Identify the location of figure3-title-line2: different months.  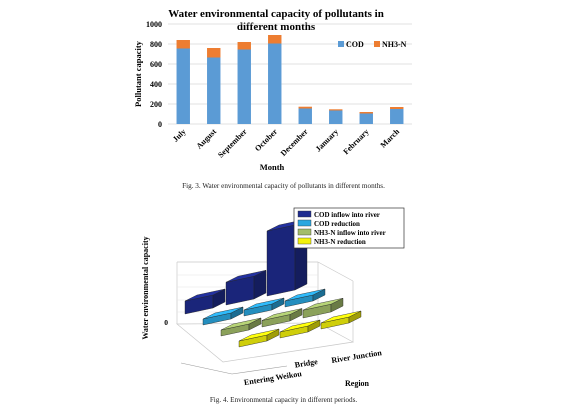
(276, 27).